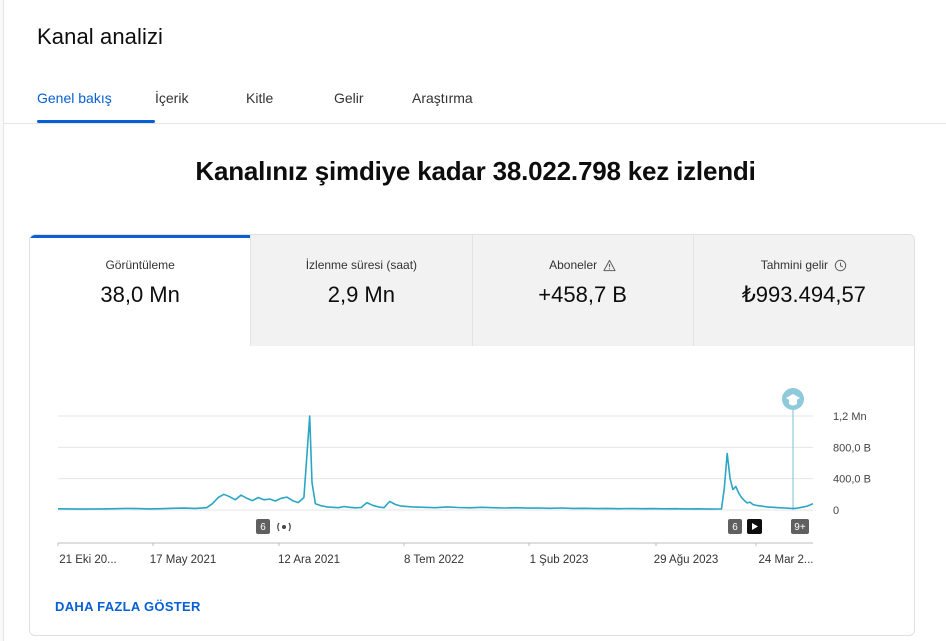 Image resolution: width=946 pixels, height=641 pixels. What do you see at coordinates (140, 265) in the screenshot?
I see `metric-views-label: Görüntüleme` at bounding box center [140, 265].